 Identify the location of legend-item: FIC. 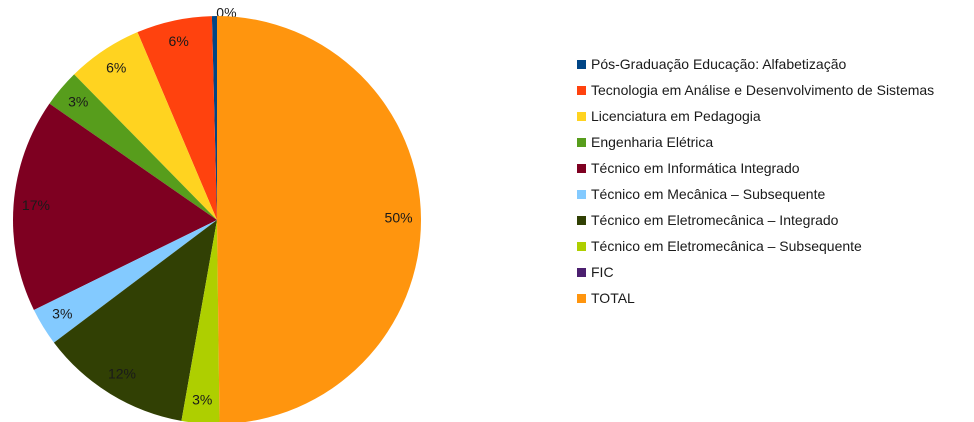
(769, 272).